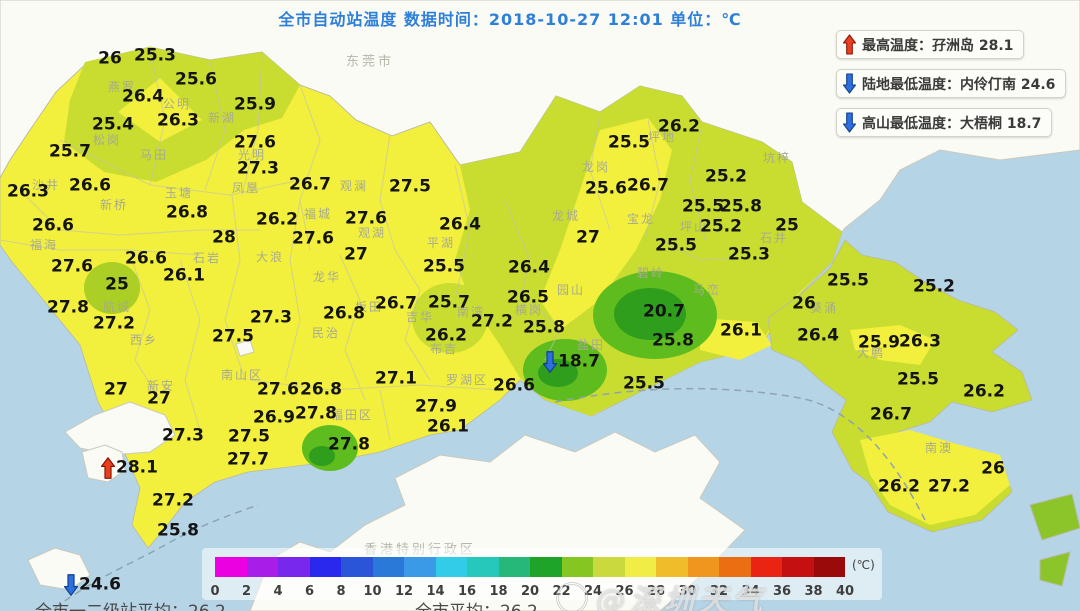  What do you see at coordinates (341, 591) in the screenshot?
I see `colorbar-tick: 8` at bounding box center [341, 591].